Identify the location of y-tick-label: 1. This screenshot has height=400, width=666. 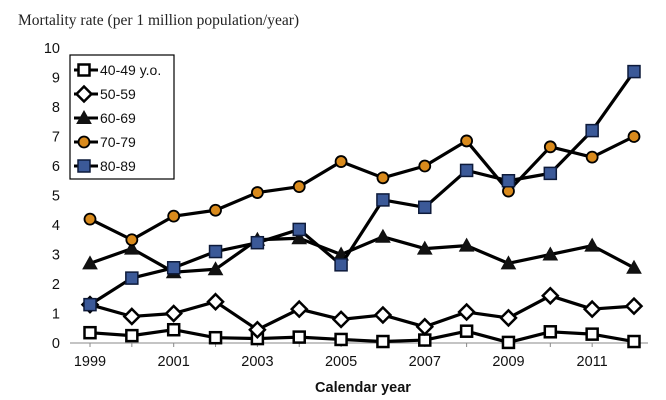
(56, 315).